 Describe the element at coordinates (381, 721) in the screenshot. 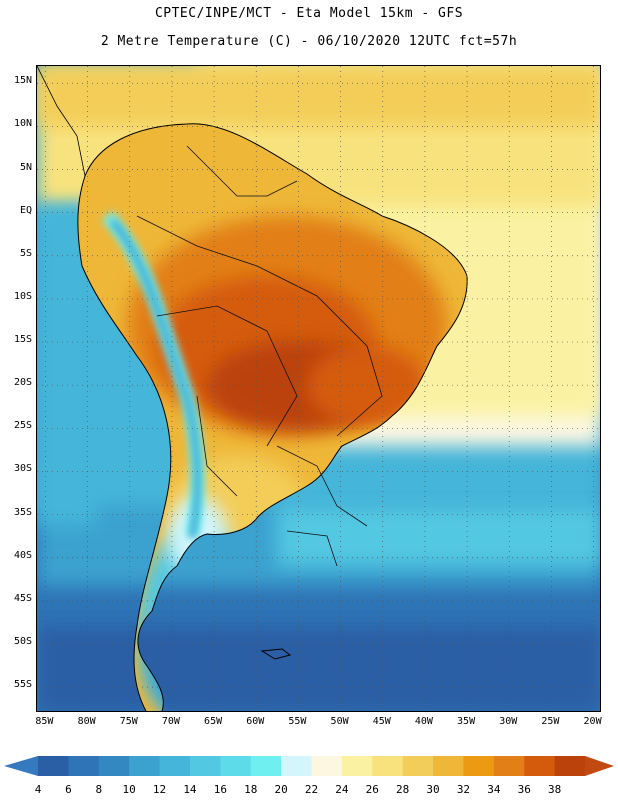

I see `lon-tick-label: 45W` at that location.